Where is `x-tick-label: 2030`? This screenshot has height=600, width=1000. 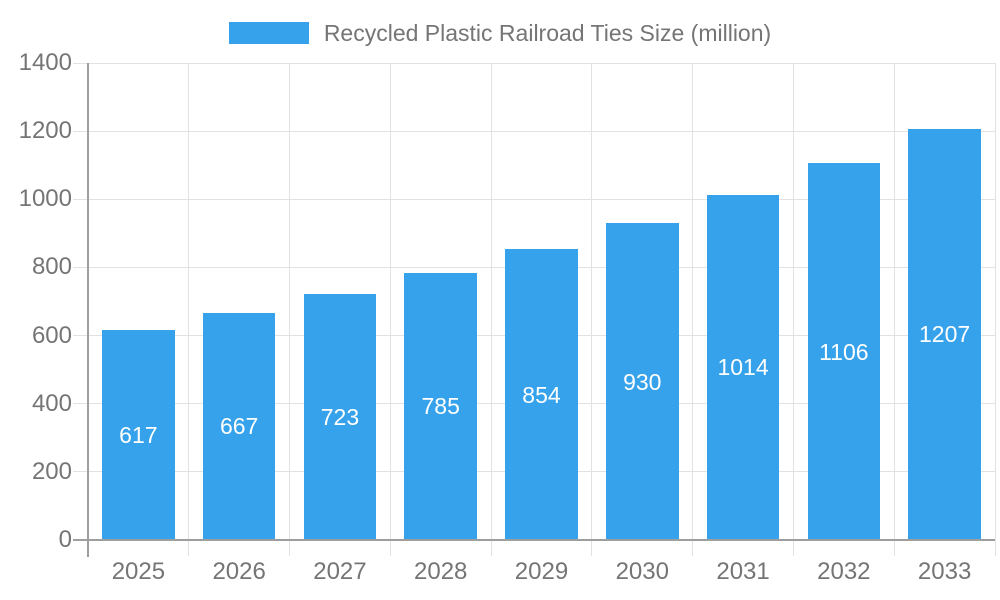 x-tick-label: 2030 is located at coordinates (642, 571).